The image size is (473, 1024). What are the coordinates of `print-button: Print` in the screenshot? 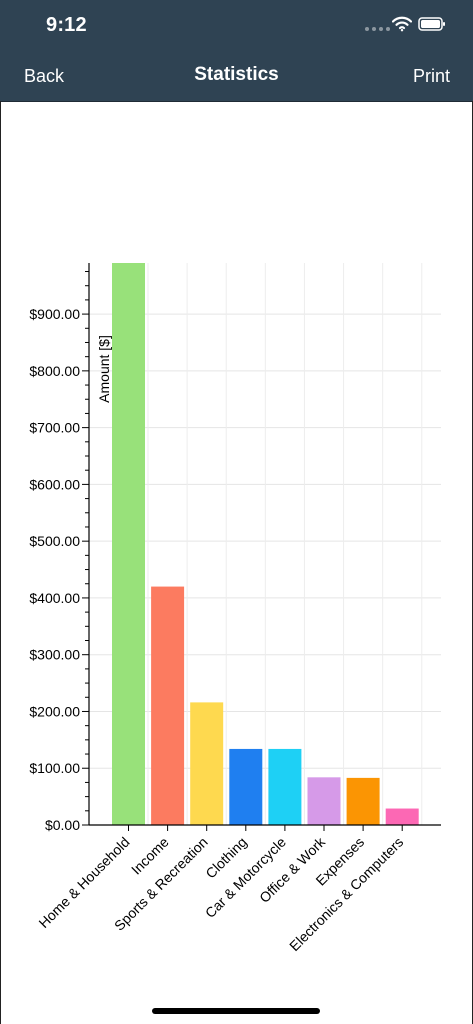 It's located at (431, 76).